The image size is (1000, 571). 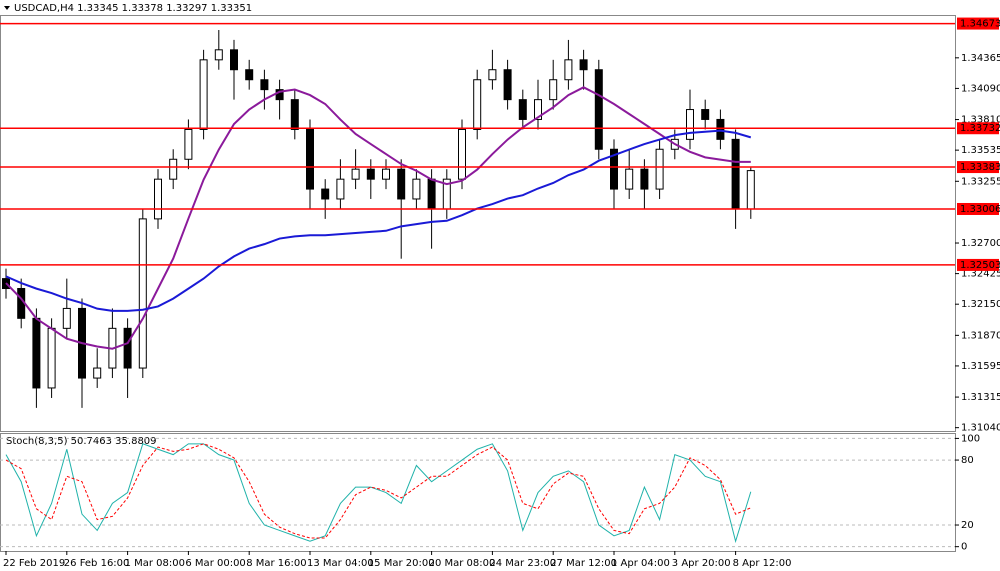 I want to click on x-tick-label: 15 Mar 20:00, so click(x=401, y=563).